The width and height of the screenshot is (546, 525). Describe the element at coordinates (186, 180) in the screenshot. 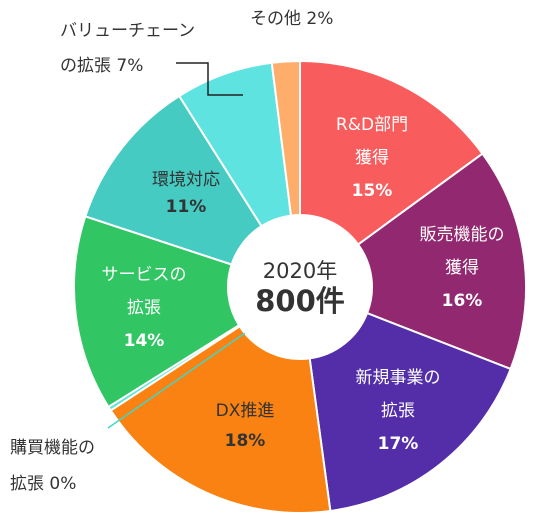

I see `slice-label-line: 環境対応` at that location.